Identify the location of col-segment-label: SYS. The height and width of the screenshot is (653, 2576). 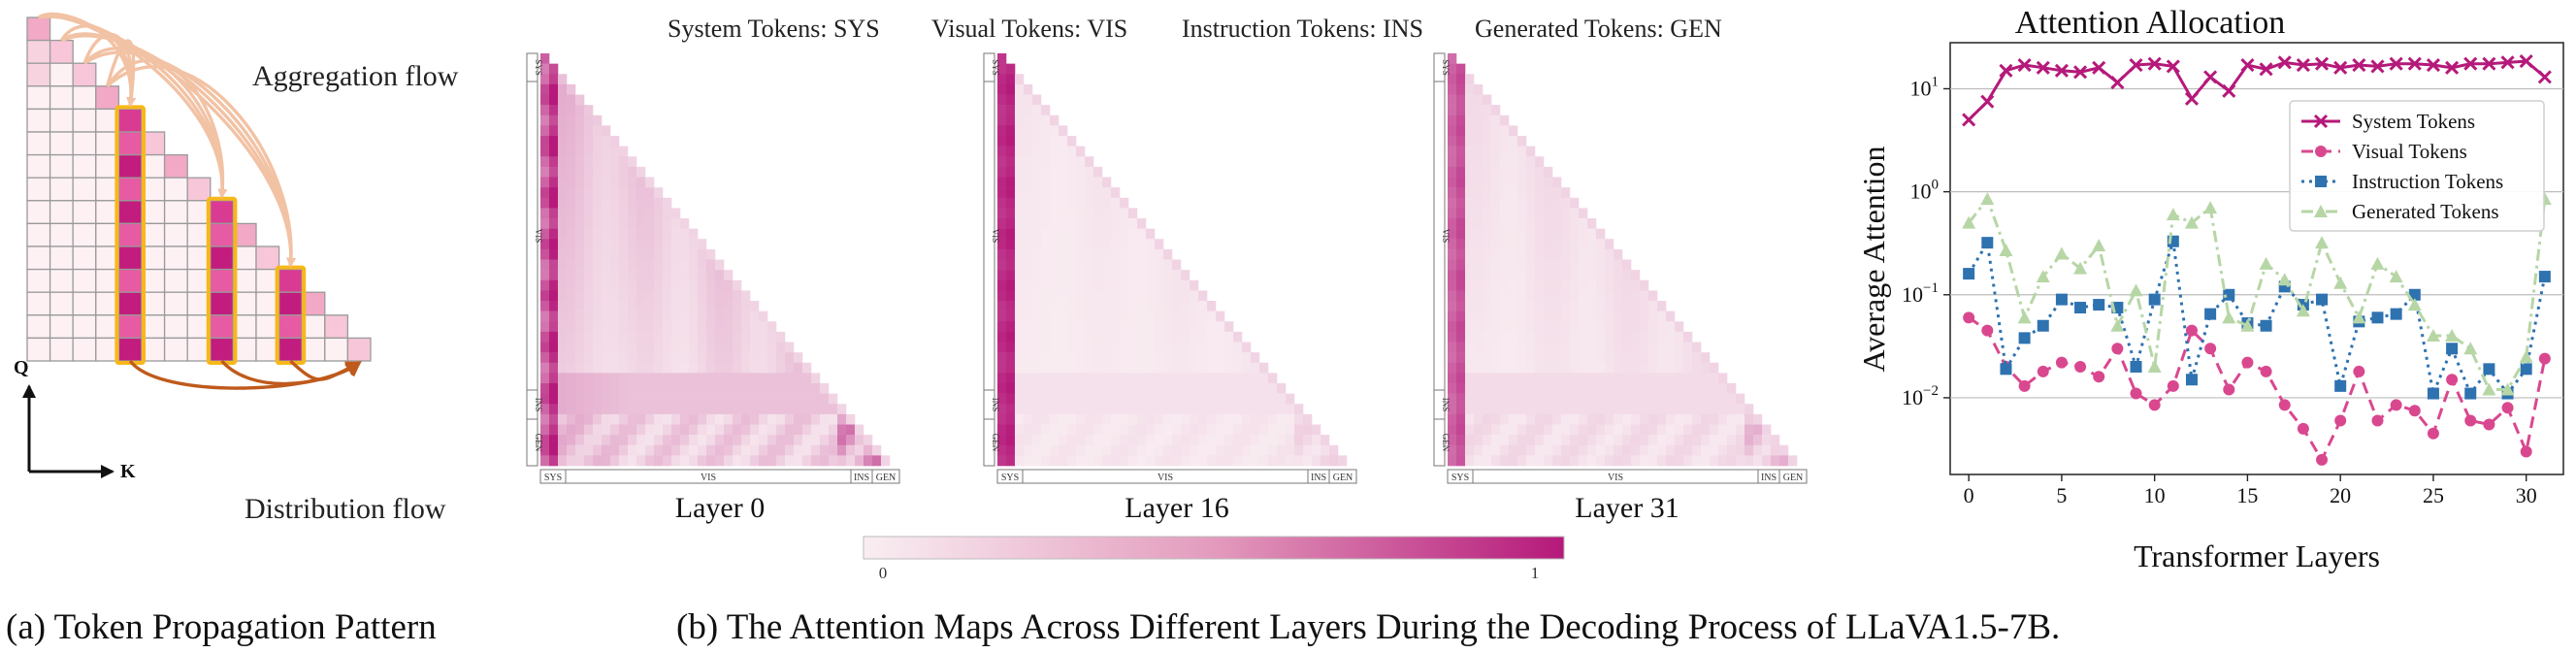
(1010, 478).